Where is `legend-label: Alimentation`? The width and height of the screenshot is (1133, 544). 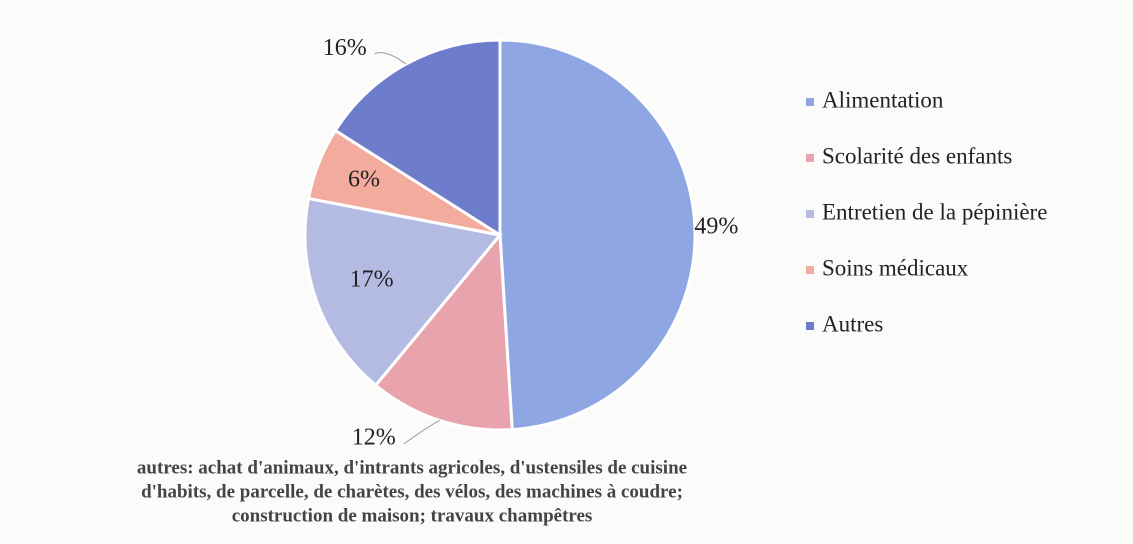 legend-label: Alimentation is located at coordinates (883, 99).